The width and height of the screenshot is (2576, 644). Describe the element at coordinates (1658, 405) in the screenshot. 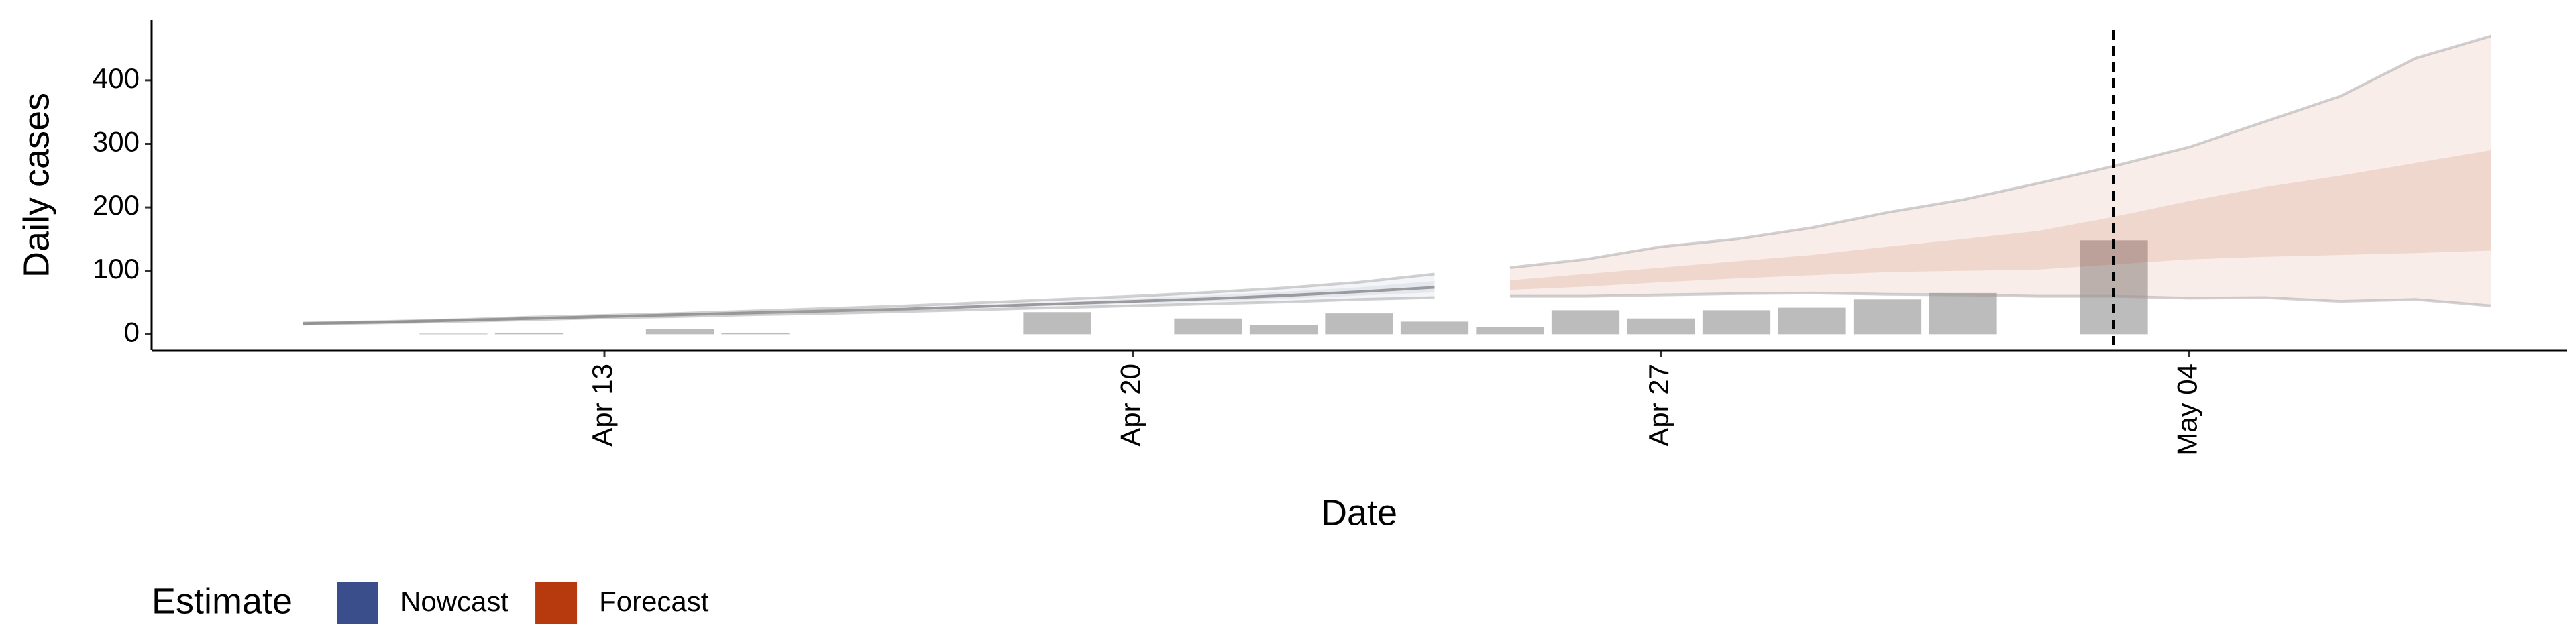

I see `x-tick-label: Apr 27` at that location.